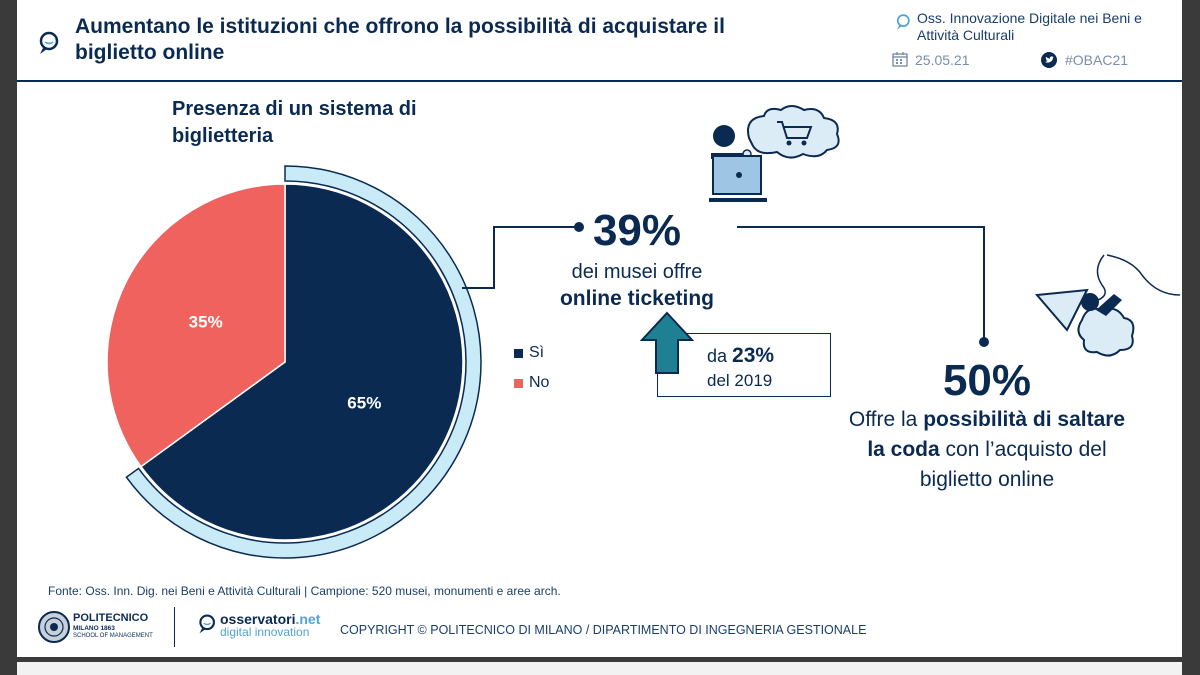  What do you see at coordinates (774, 153) in the screenshot?
I see `person-computer-icon` at bounding box center [774, 153].